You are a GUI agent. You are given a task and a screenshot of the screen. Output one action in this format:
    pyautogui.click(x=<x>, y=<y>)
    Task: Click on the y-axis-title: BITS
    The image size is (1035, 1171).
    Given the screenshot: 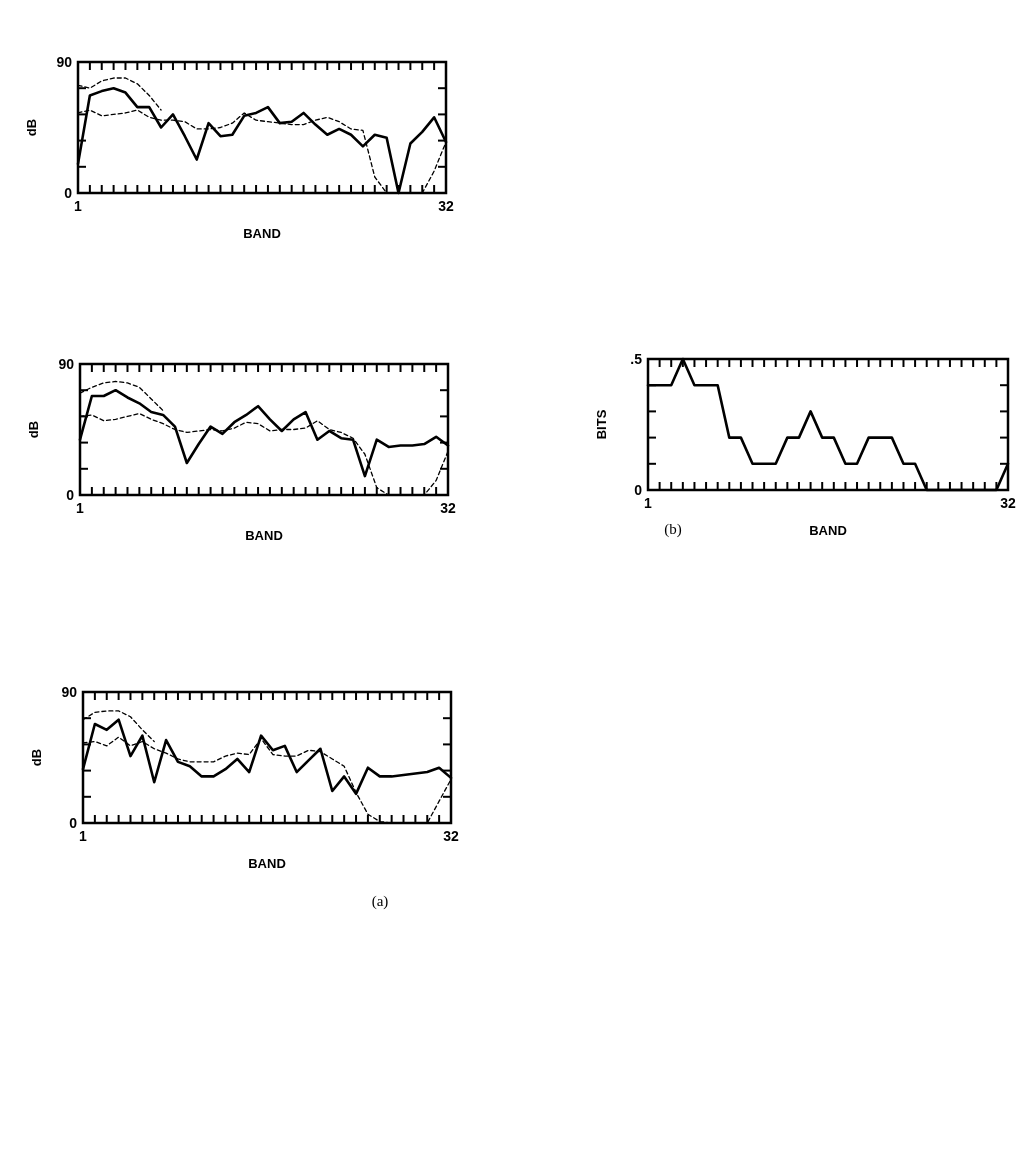 What is the action you would take?
    pyautogui.click(x=601, y=424)
    